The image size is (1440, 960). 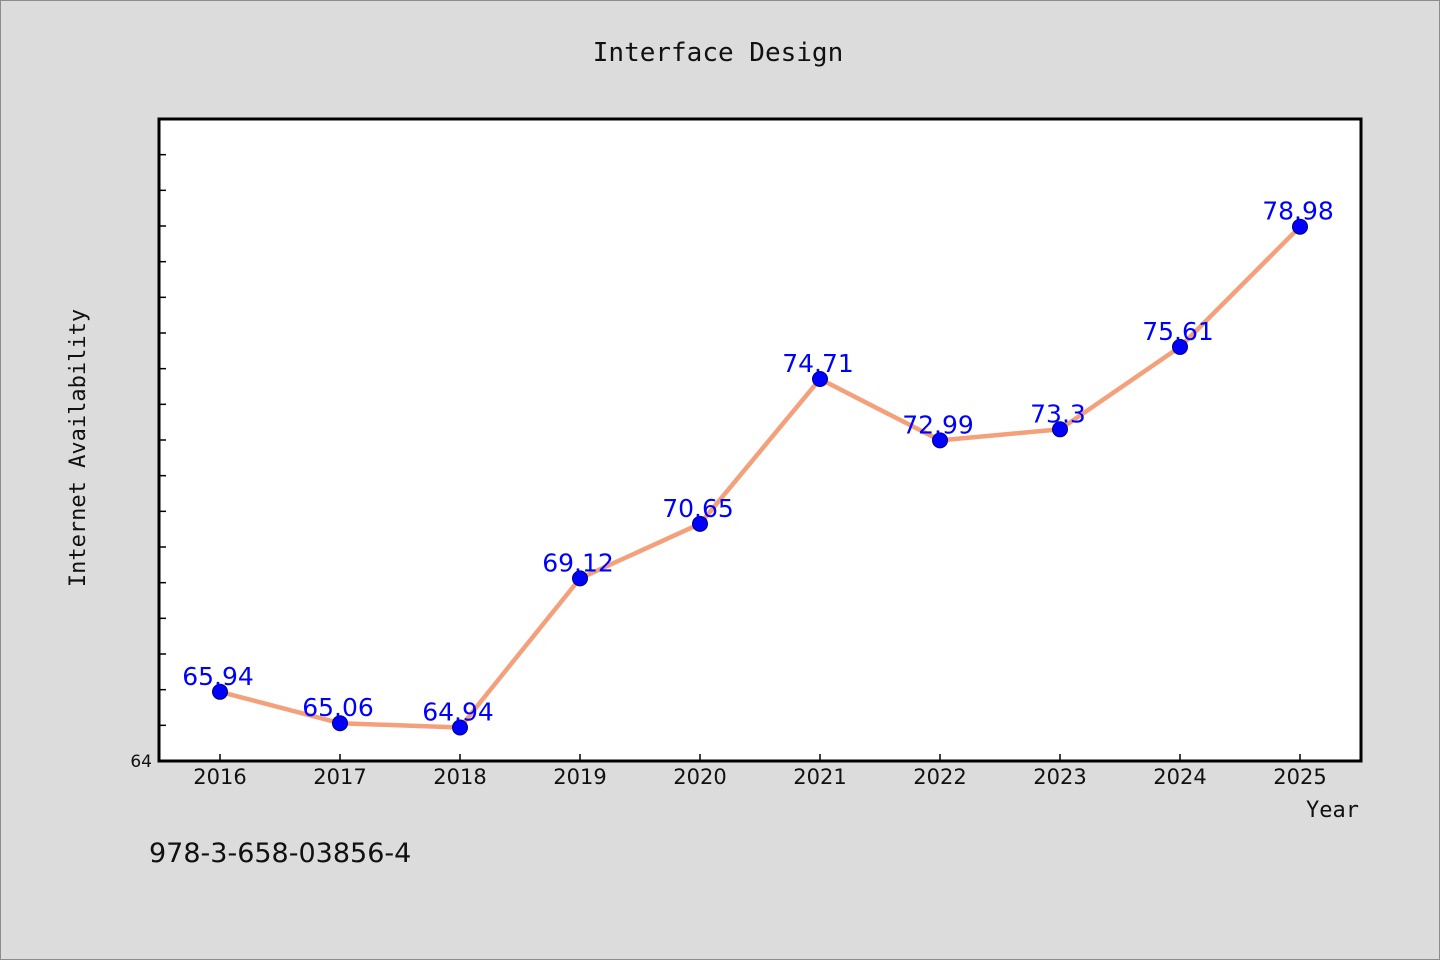 What do you see at coordinates (141, 762) in the screenshot?
I see `y-tick-label: 64` at bounding box center [141, 762].